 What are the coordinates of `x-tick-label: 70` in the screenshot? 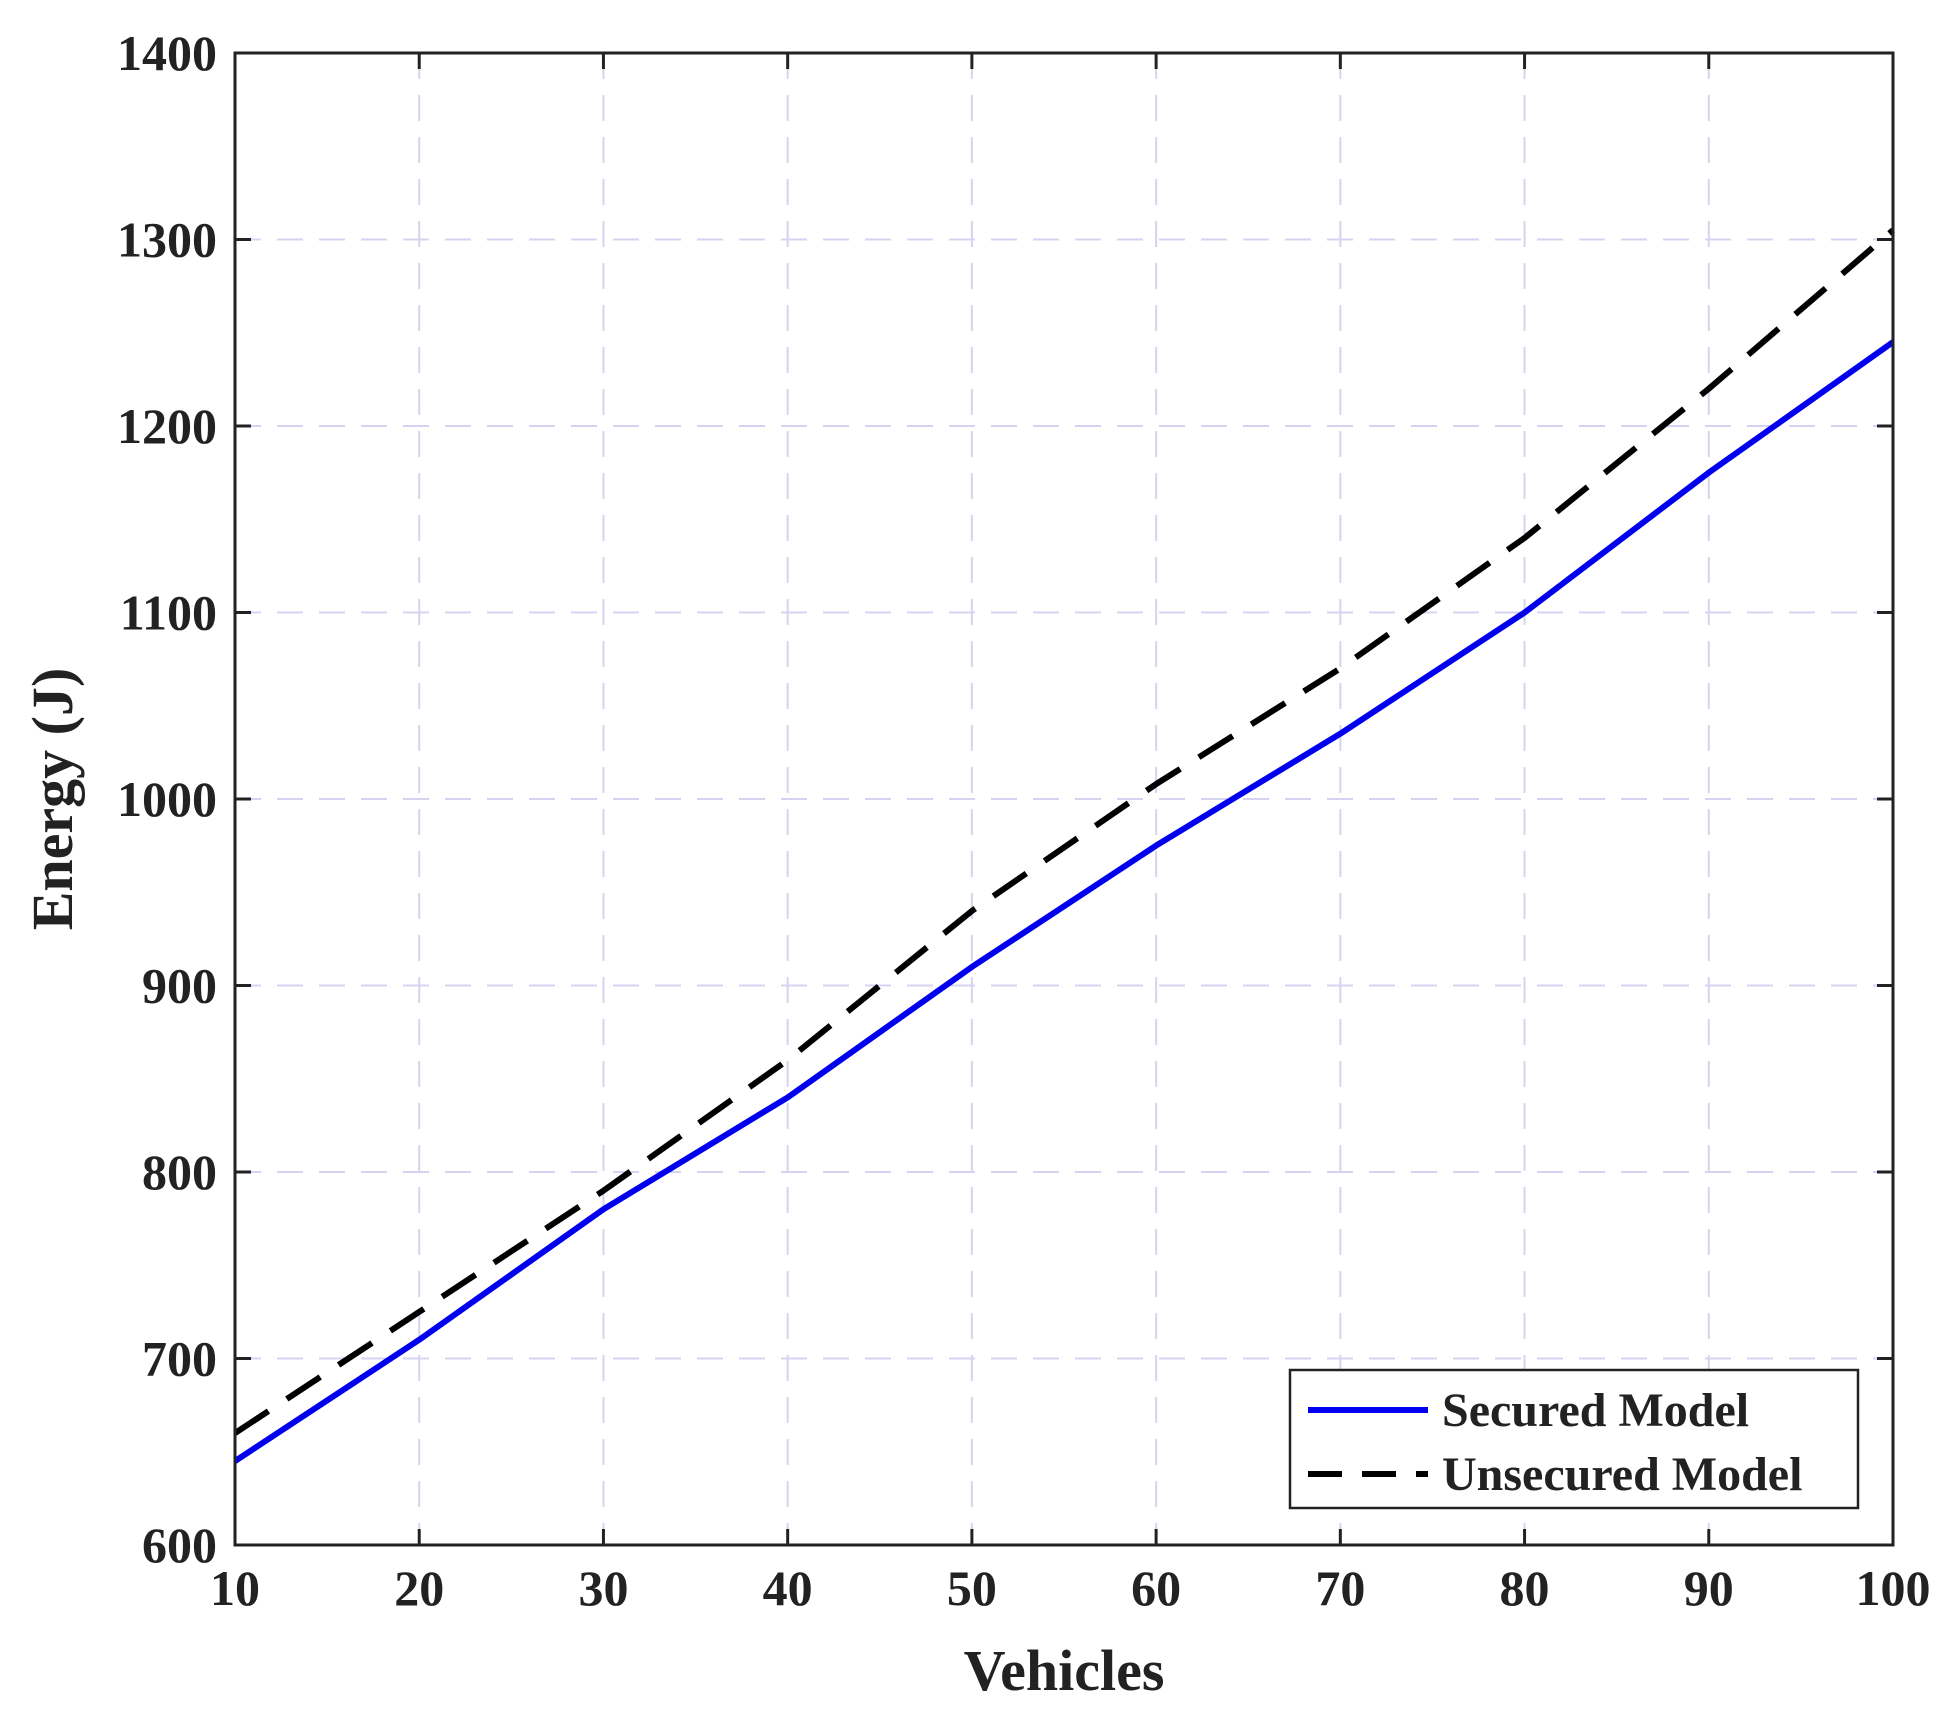 It's located at (1340, 1588).